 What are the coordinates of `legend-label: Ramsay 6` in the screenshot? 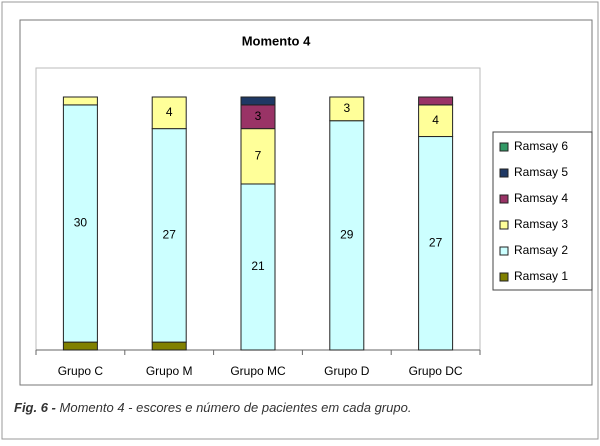 It's located at (541, 146).